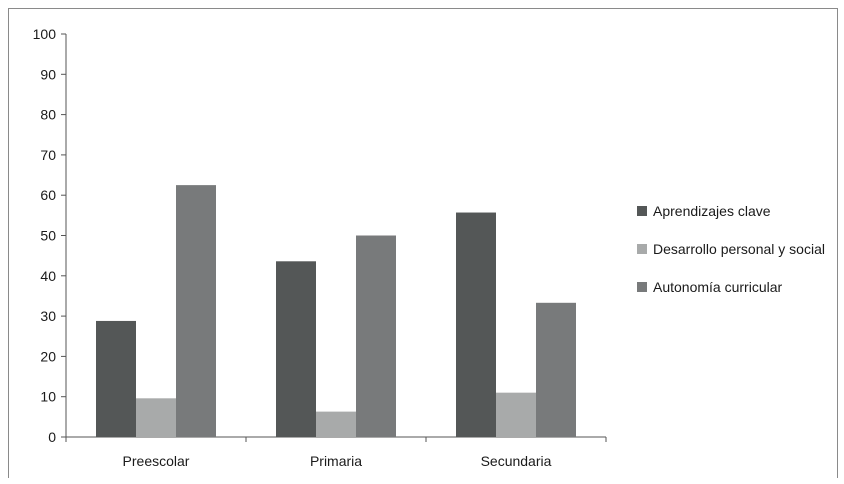 This screenshot has width=844, height=484. I want to click on y-axis: 0 10 20 30 40 50 60 70 80 90 100, so click(50, 235).